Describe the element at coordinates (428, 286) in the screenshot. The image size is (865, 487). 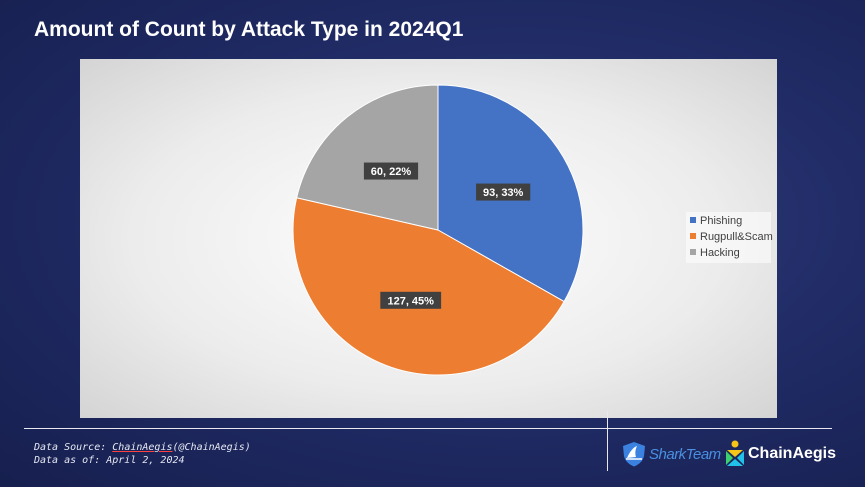
I see `pie-slice-rugpull-scam` at that location.